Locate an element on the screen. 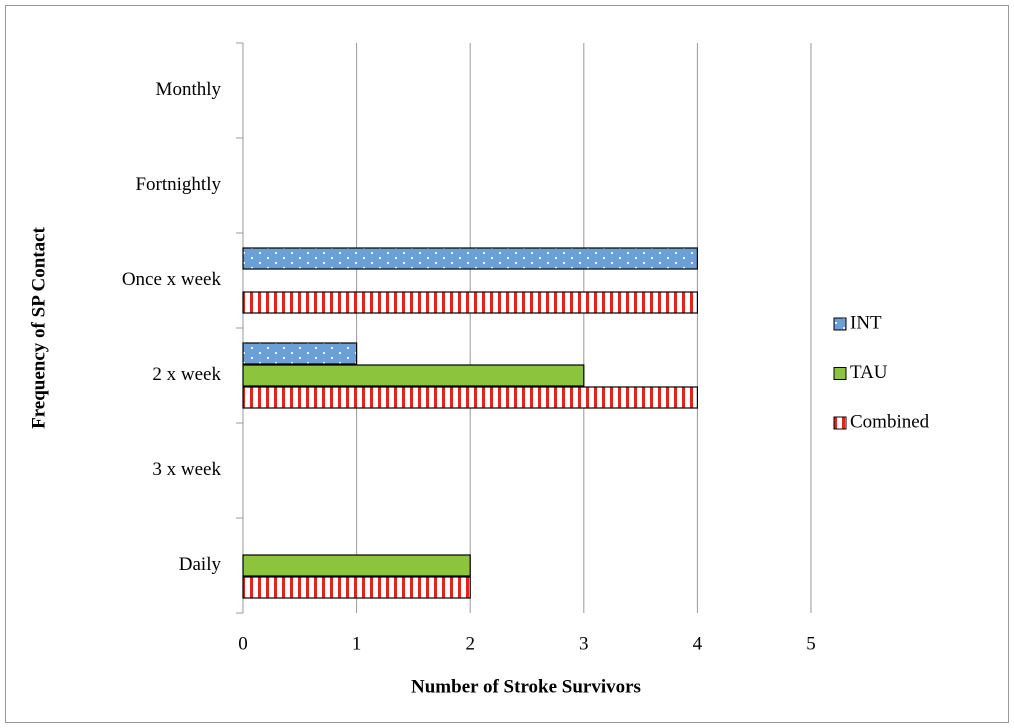 The width and height of the screenshot is (1014, 728). x-tick-label: 5 is located at coordinates (811, 643).